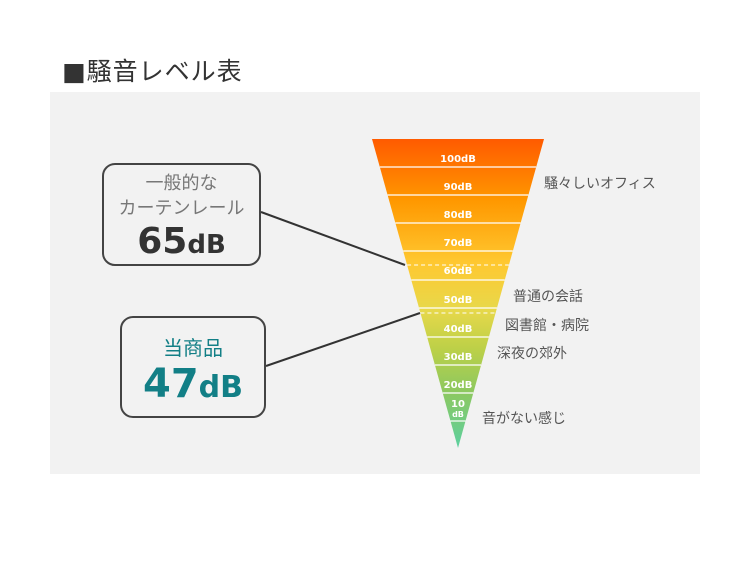 The image size is (750, 584). I want to click on desc-silence: 音がない感じ, so click(524, 418).